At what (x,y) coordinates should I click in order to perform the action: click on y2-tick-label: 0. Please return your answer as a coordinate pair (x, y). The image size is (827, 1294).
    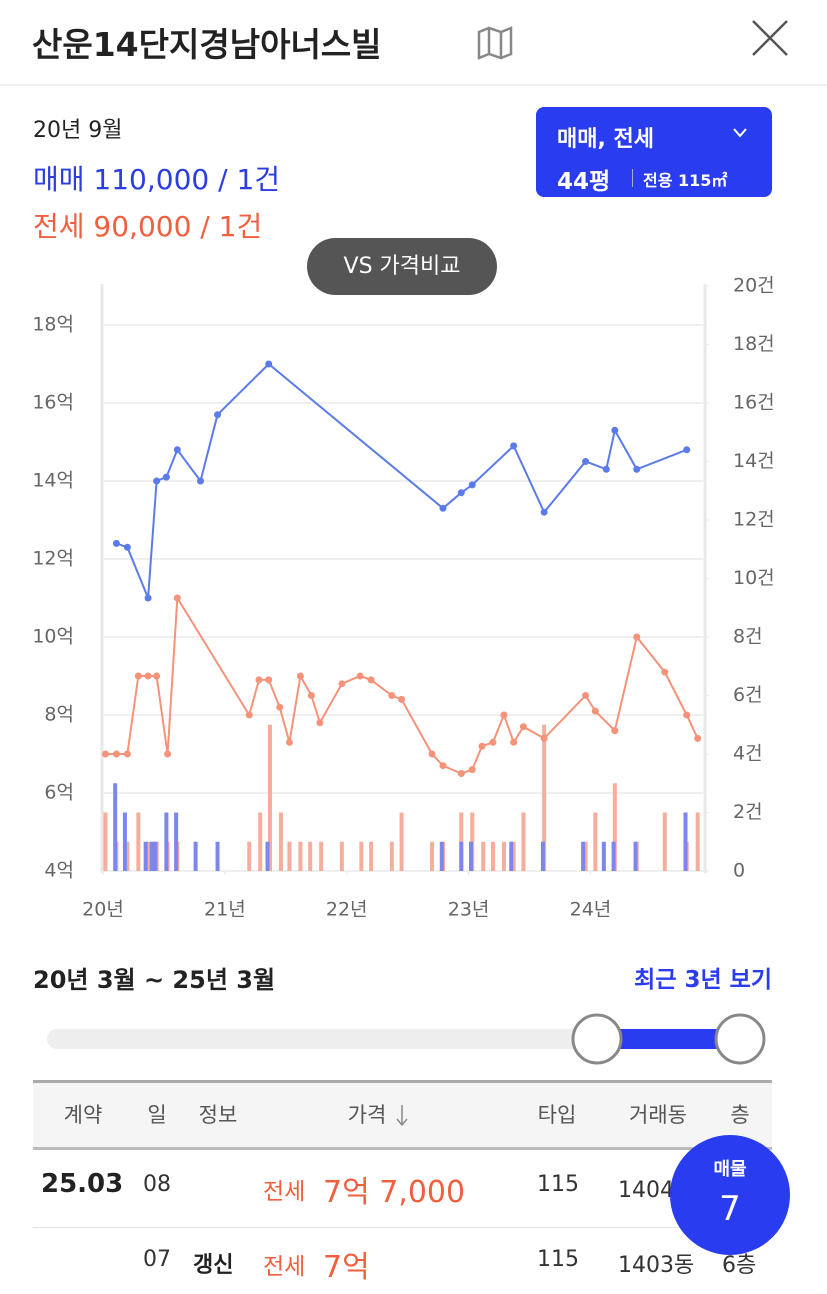
    Looking at the image, I should click on (739, 871).